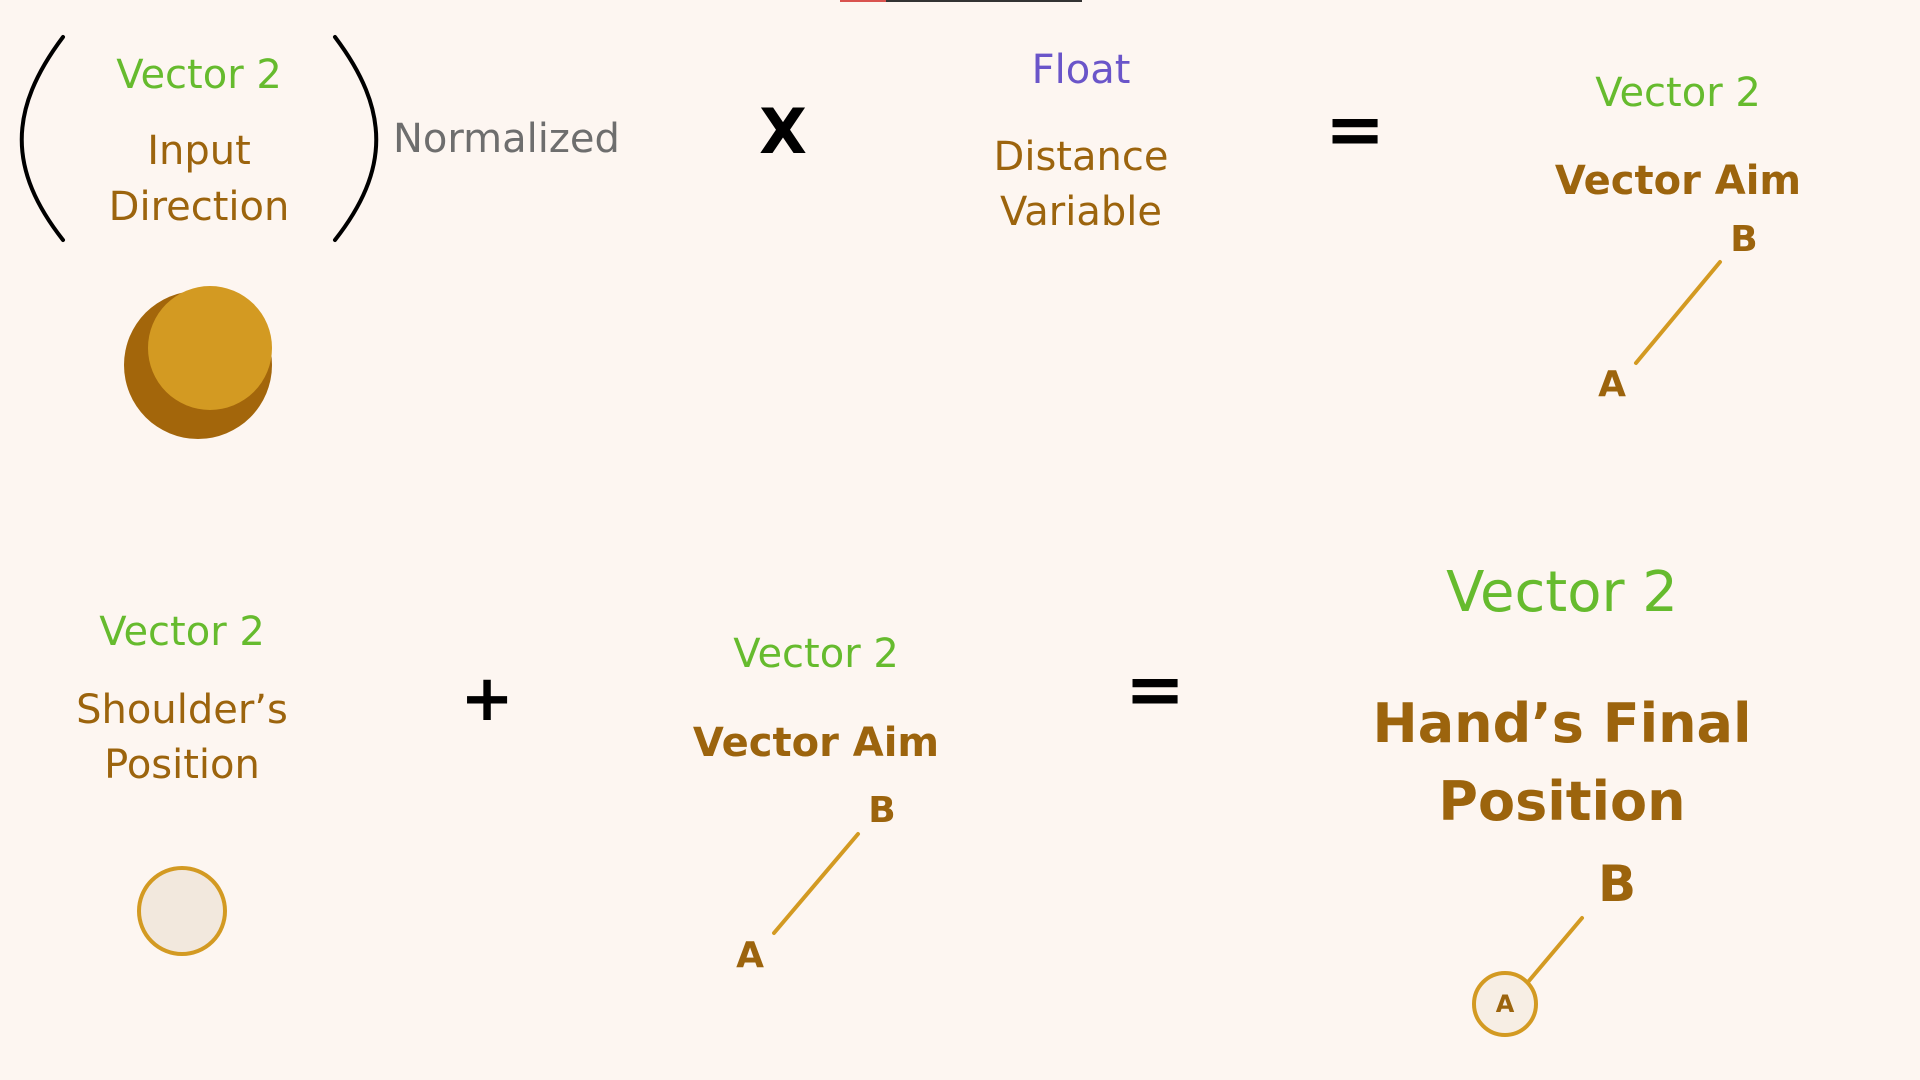 Image resolution: width=1920 pixels, height=1080 pixels. Describe the element at coordinates (198, 362) in the screenshot. I see `joystick-icon` at that location.